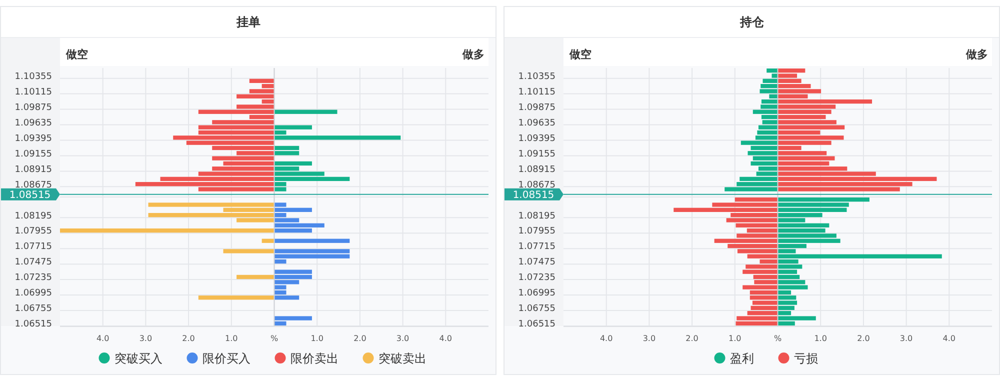 This screenshot has height=376, width=1000. What do you see at coordinates (138, 359) in the screenshot?
I see `legend-label: 突破买入` at bounding box center [138, 359].